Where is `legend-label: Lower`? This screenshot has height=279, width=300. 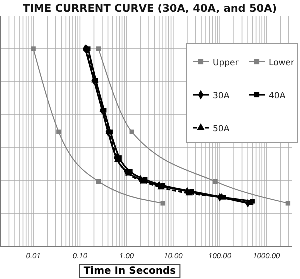 legend-label: Lower is located at coordinates (282, 63).